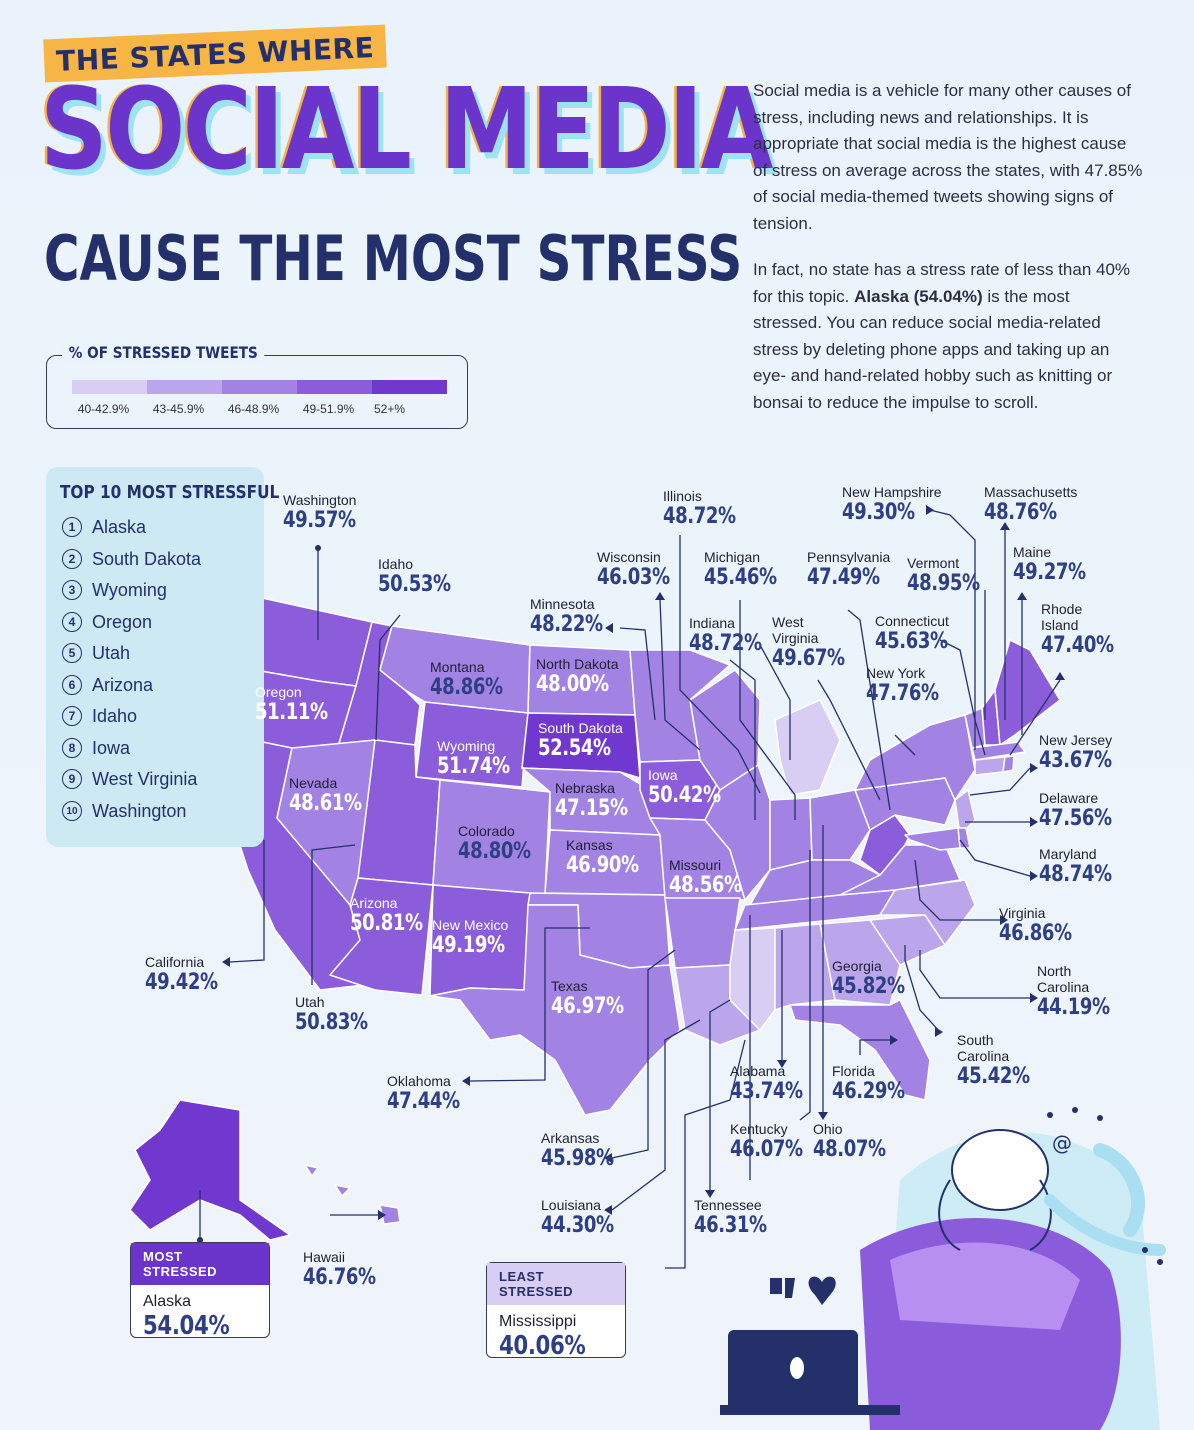  What do you see at coordinates (566, 616) in the screenshot?
I see `label-minnesota: Minnesota 48.22%` at bounding box center [566, 616].